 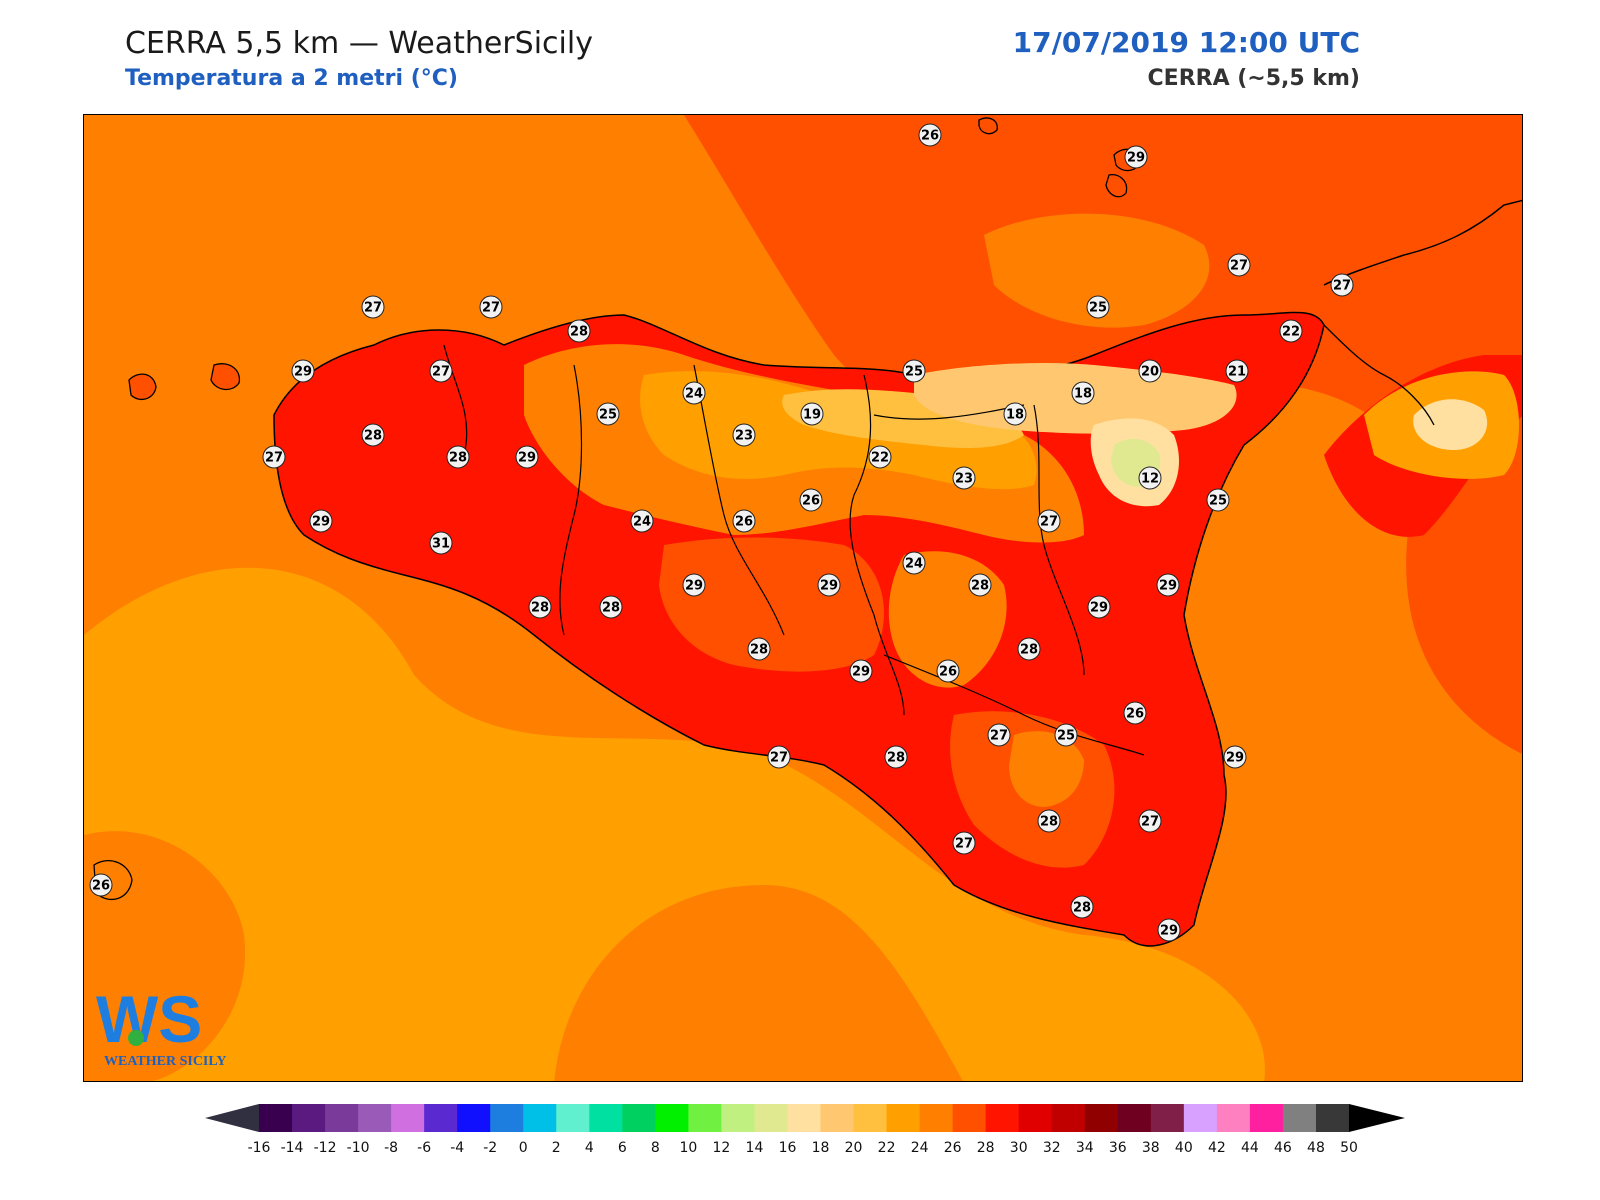 What do you see at coordinates (1151, 1148) in the screenshot?
I see `colorbar-tick-label: 38` at bounding box center [1151, 1148].